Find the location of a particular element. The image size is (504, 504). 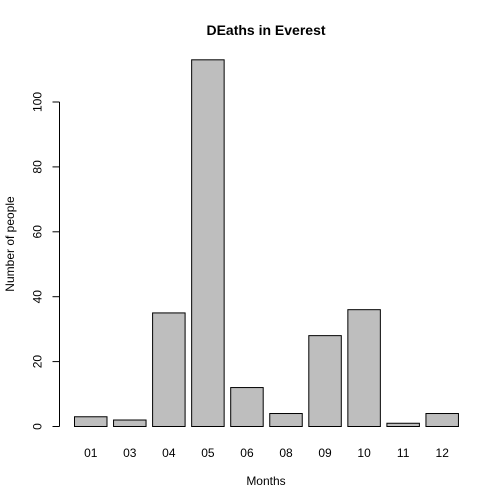

y-tick-label-60: 60 is located at coordinates (38, 232).